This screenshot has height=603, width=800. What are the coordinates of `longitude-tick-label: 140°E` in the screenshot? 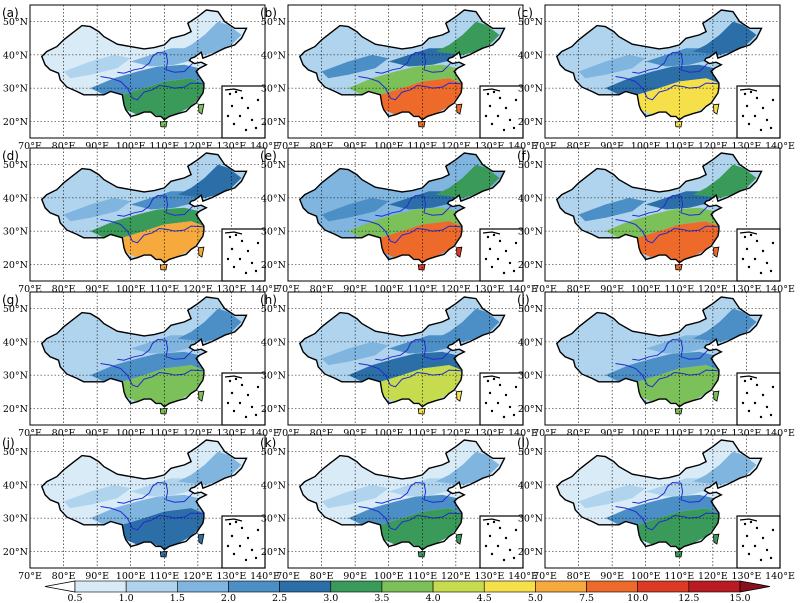 It's located at (265, 576).